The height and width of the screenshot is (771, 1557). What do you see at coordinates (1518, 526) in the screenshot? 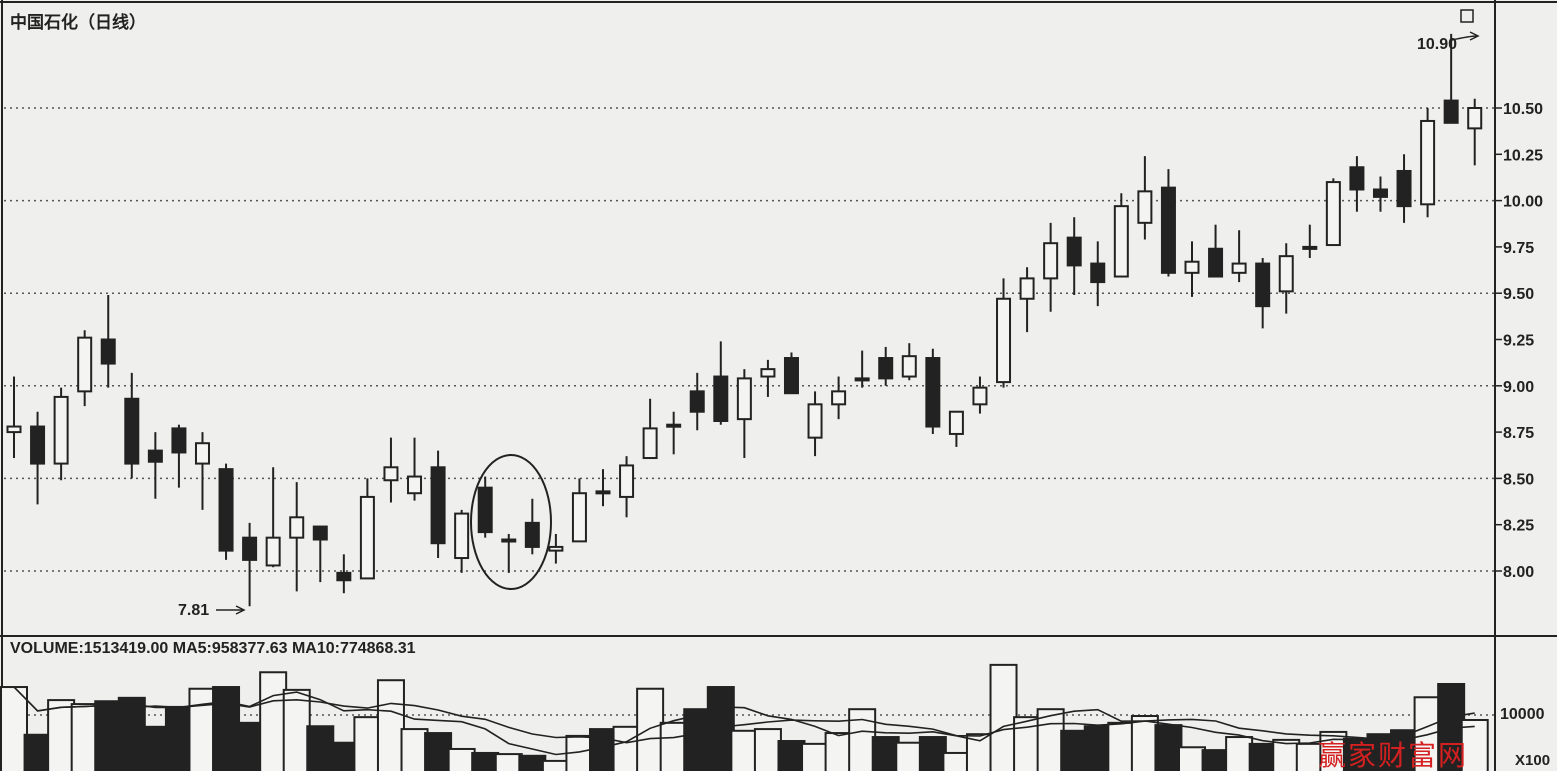
I see `price-tick-label: 8.25` at bounding box center [1518, 526].